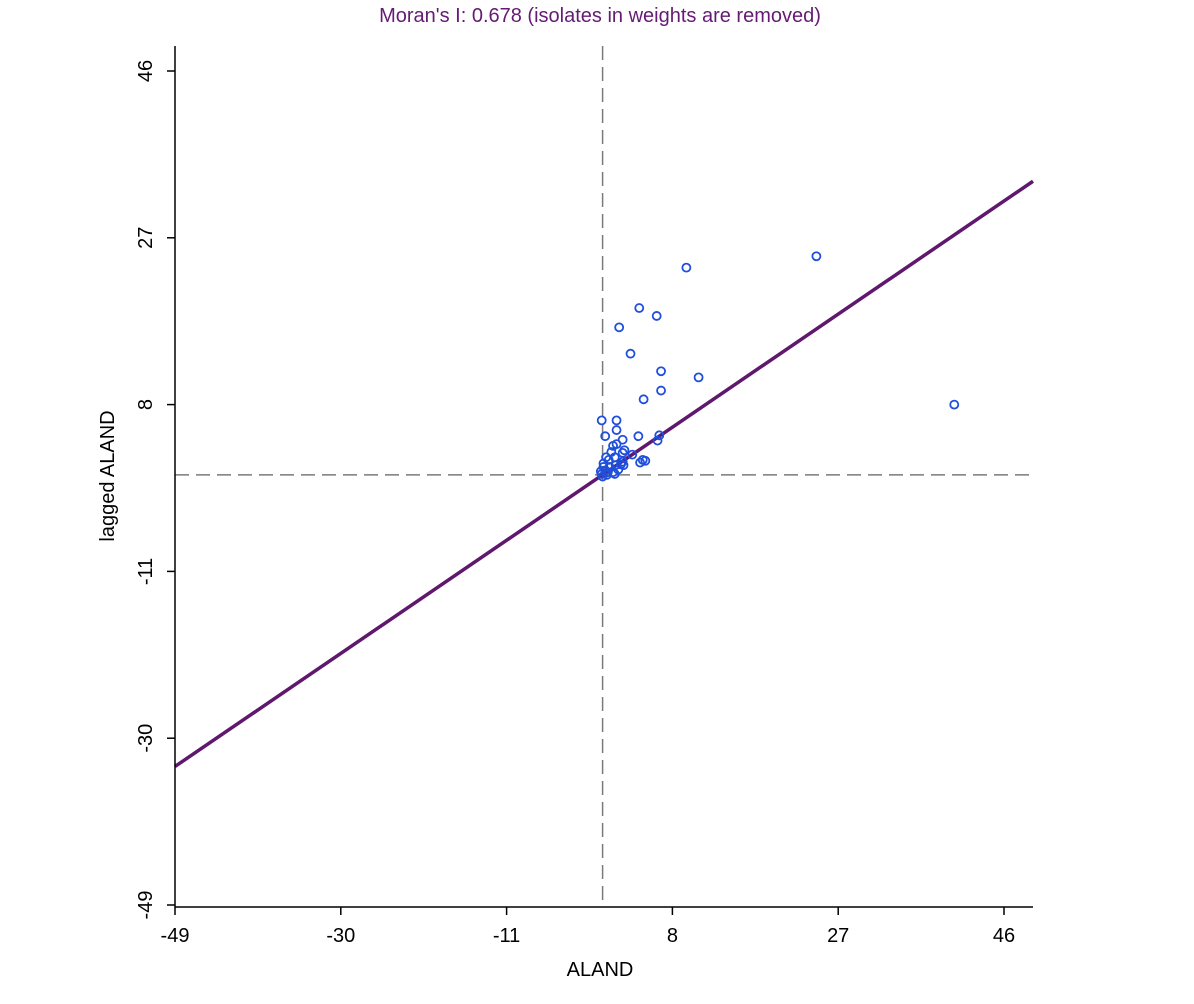  I want to click on x-tick-label: 46, so click(1004, 936).